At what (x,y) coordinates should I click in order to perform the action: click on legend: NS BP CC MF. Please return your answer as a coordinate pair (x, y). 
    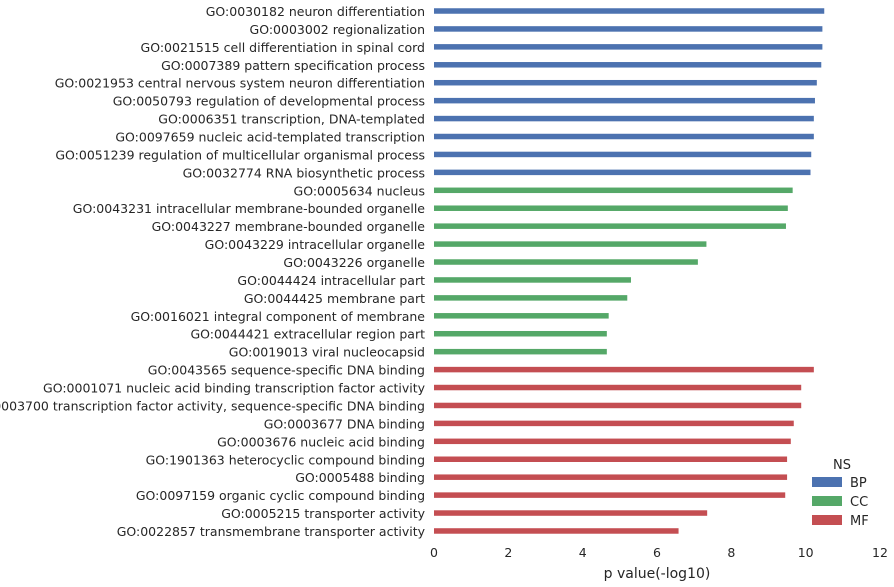
    Looking at the image, I should click on (840, 493).